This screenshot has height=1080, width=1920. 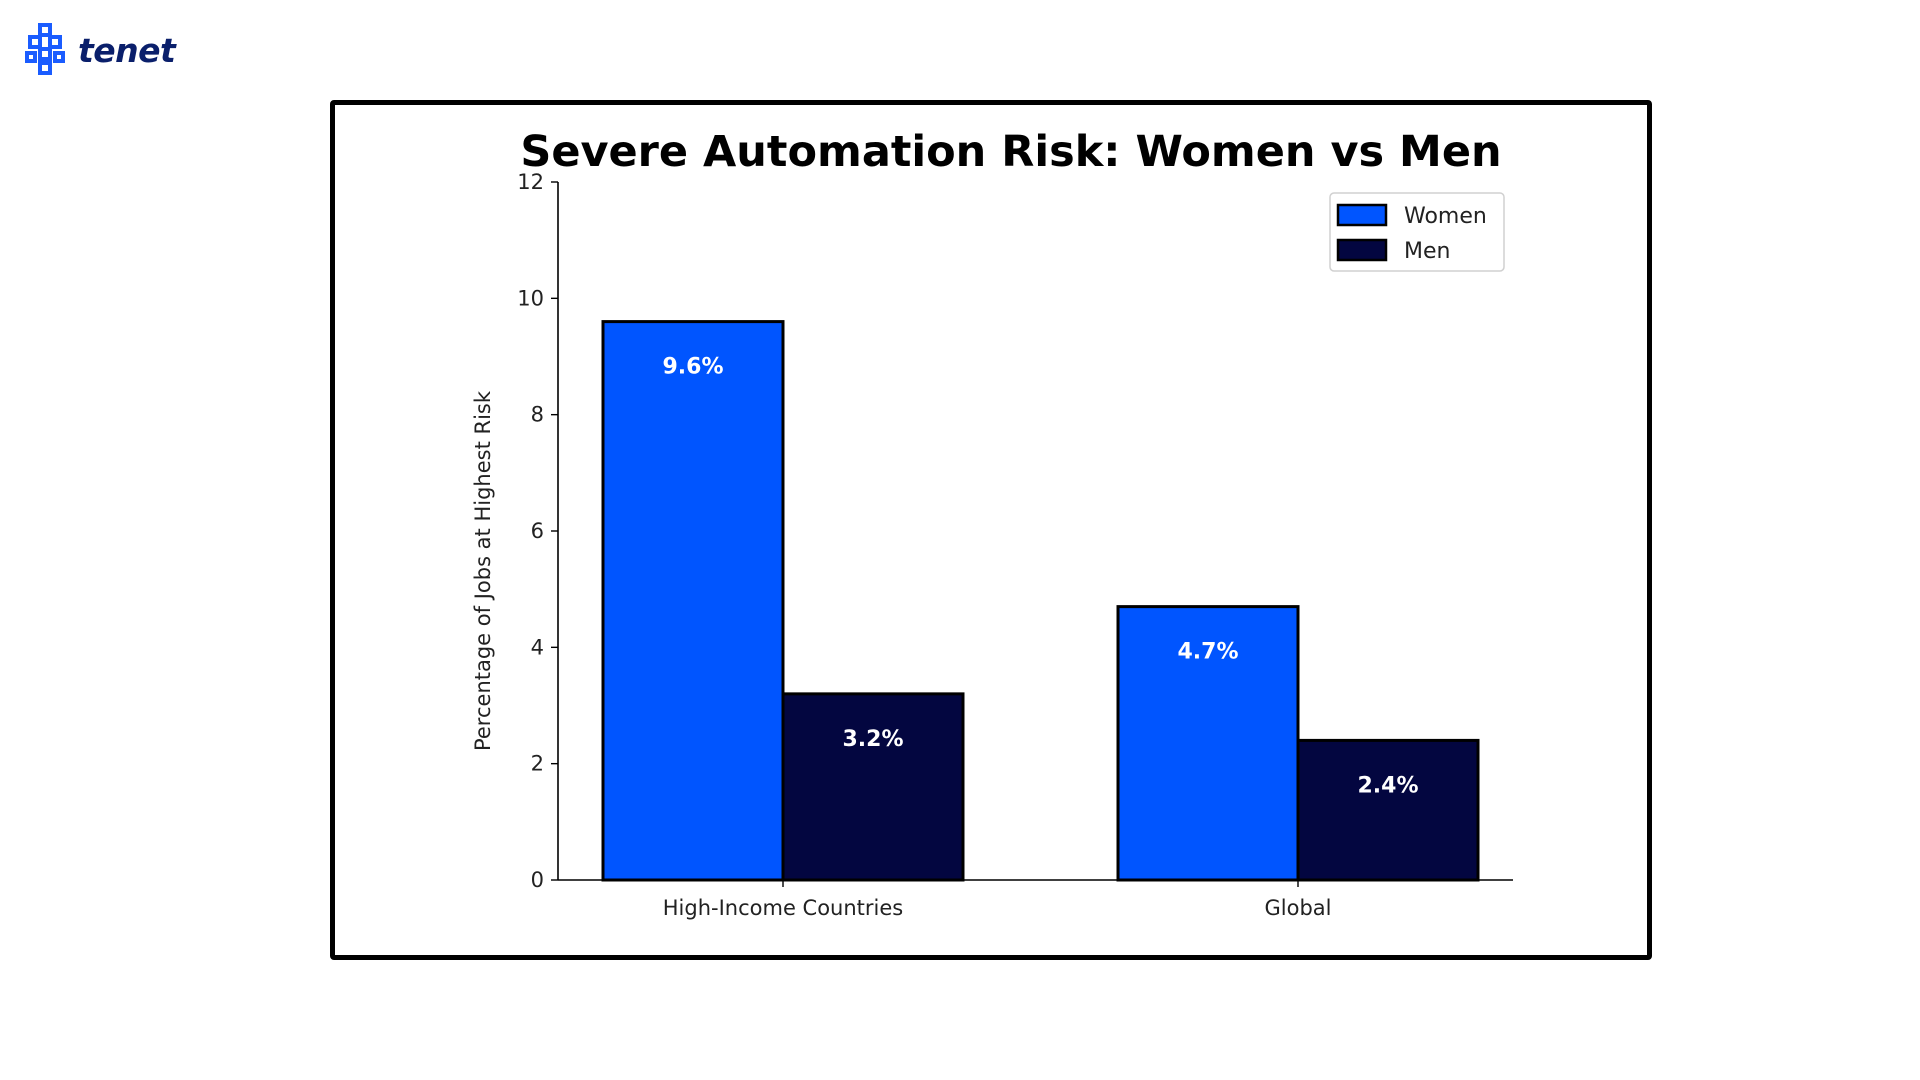 I want to click on bar-value-label: 4.7%, so click(x=1207, y=652).